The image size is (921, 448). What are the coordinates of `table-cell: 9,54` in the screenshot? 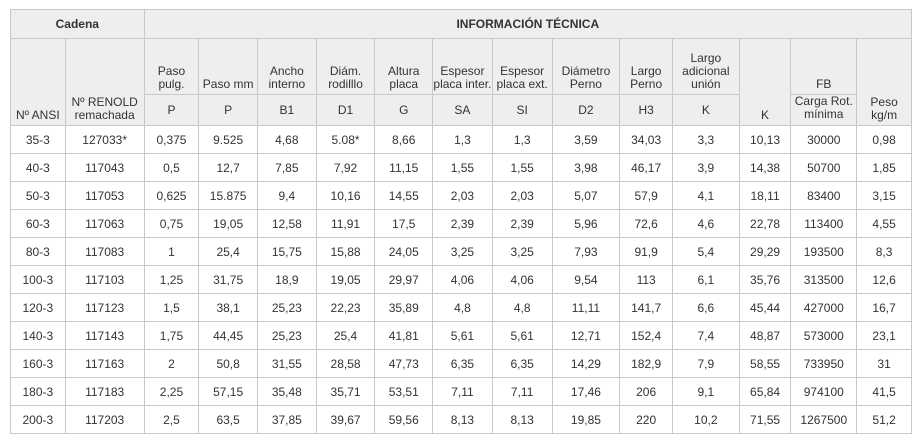 It's located at (586, 279).